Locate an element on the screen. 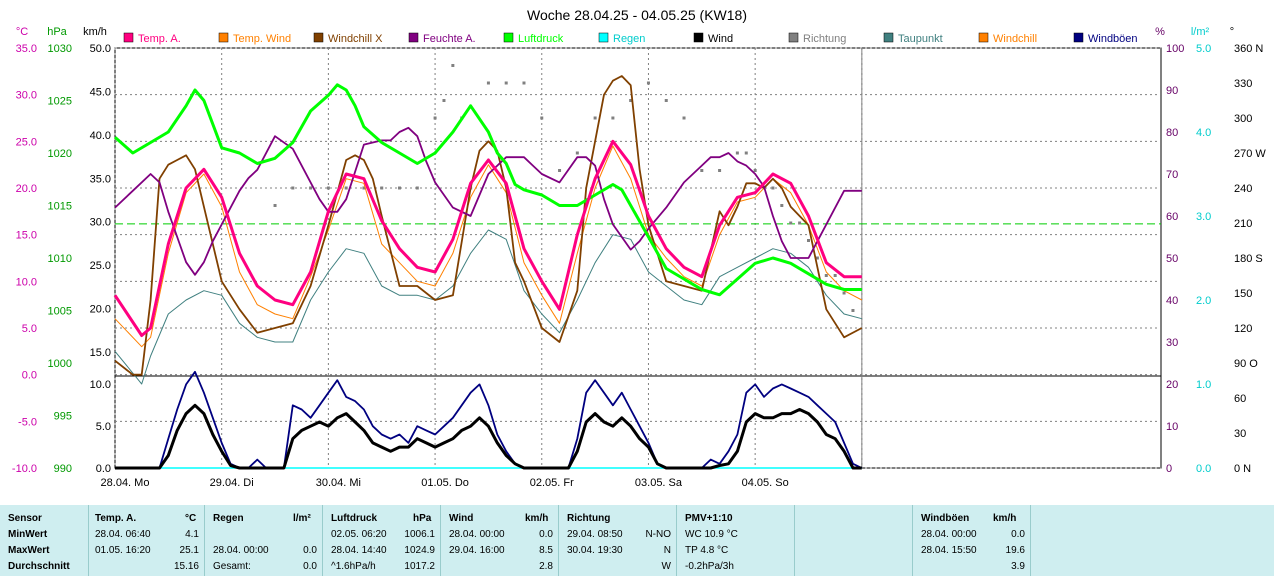 This screenshot has height=576, width=1274. stats-row-avg: Durchschnitt is located at coordinates (39, 566).